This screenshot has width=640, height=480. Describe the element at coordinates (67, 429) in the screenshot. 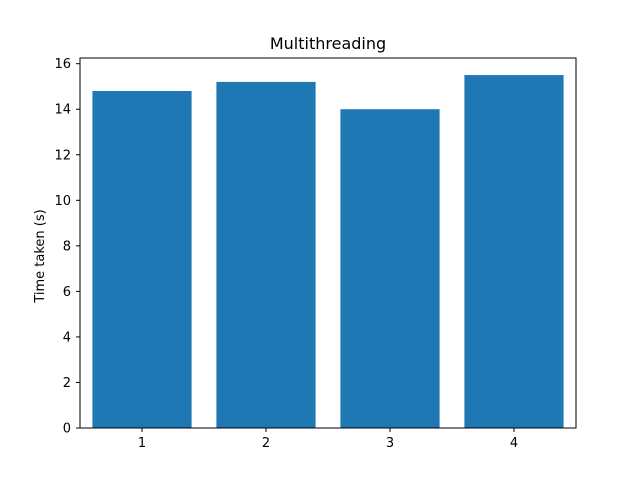

I see `y-tick-label: 0` at that location.